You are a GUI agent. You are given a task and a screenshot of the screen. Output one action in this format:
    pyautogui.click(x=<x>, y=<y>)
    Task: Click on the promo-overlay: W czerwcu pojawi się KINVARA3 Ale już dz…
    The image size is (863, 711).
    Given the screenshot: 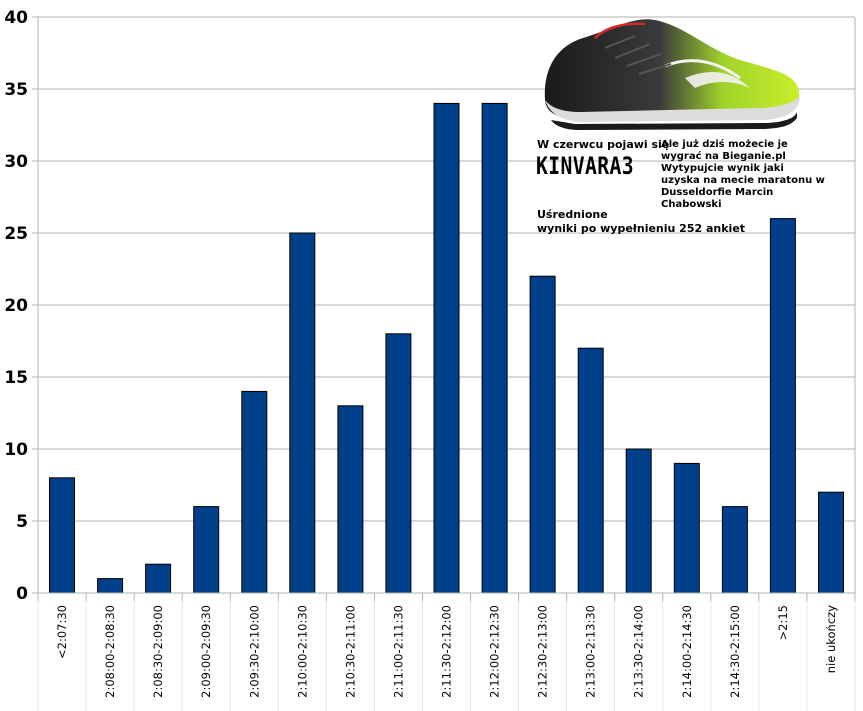 What is the action you would take?
    pyautogui.click(x=683, y=128)
    